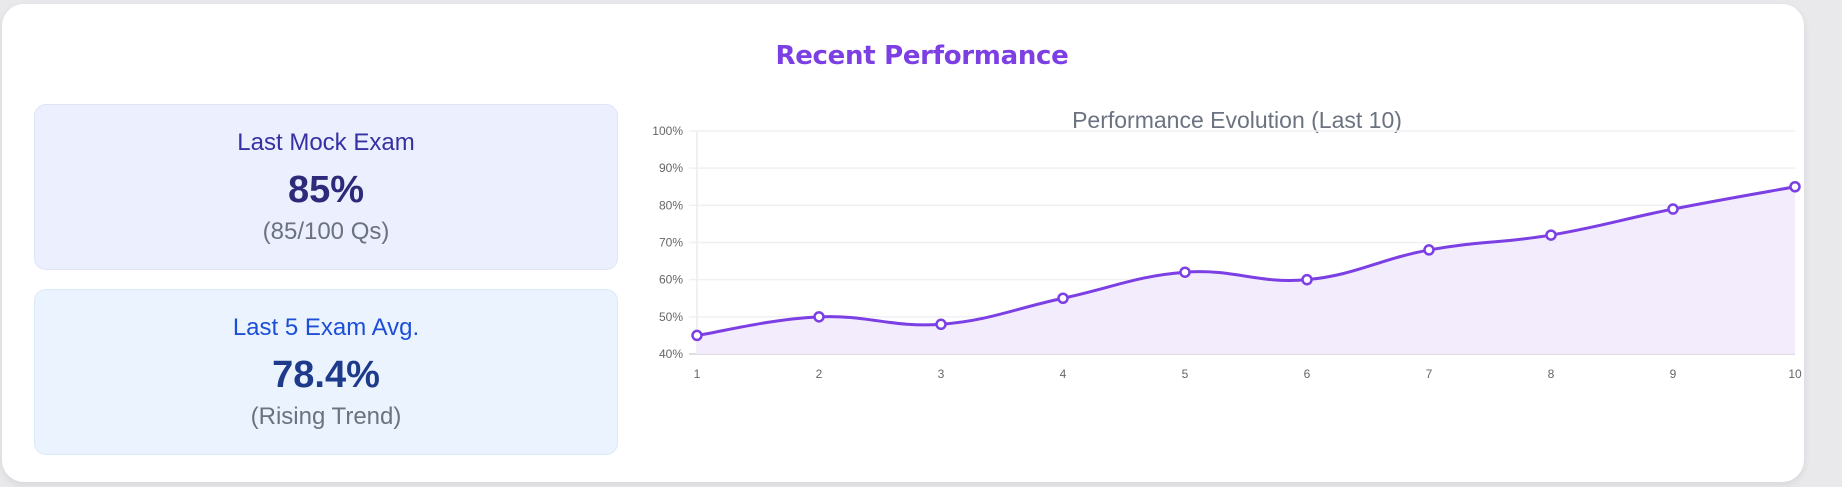 The height and width of the screenshot is (487, 1842). Describe the element at coordinates (671, 243) in the screenshot. I see `y-tick-label: 70%` at that location.